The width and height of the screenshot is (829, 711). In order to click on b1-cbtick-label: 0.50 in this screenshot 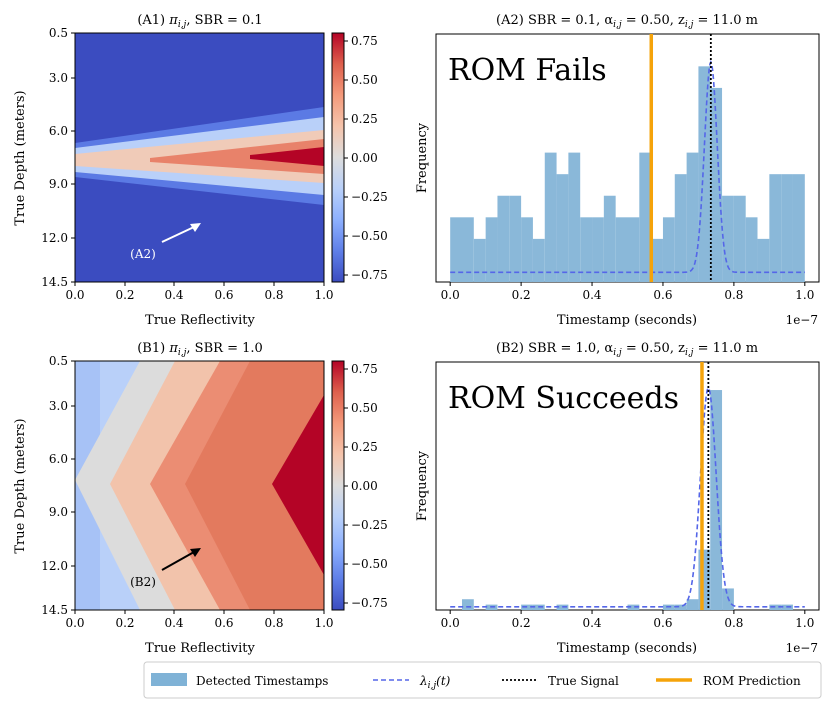, I will do `click(364, 408)`.